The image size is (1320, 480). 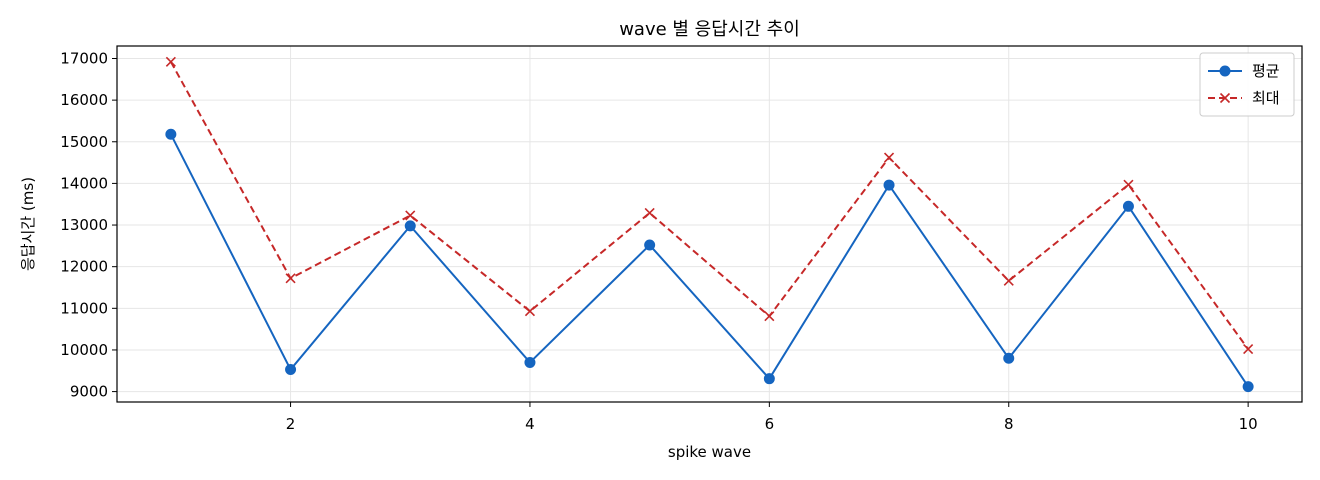 What do you see at coordinates (1009, 424) in the screenshot?
I see `x-tick-label: 8` at bounding box center [1009, 424].